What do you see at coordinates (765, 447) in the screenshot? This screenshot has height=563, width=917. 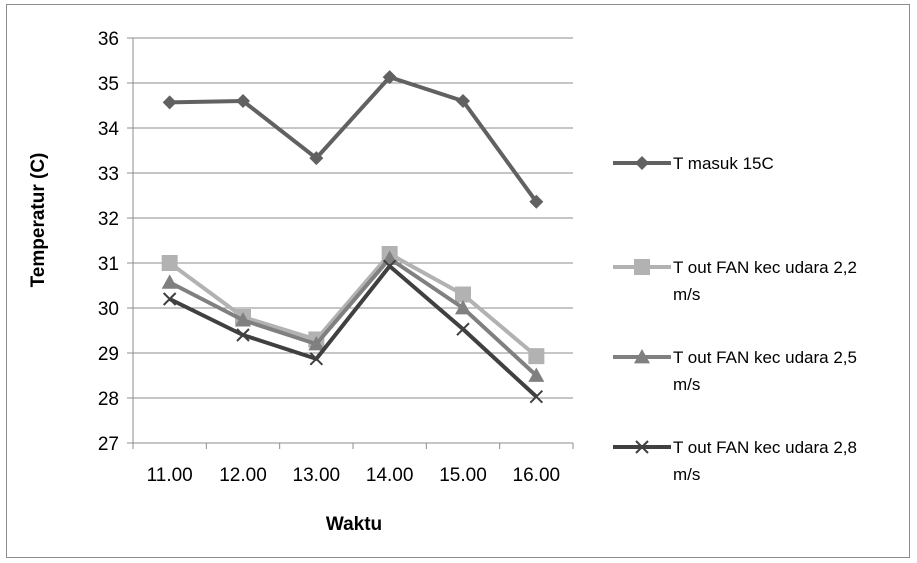 I see `legend-label-4-line-1: T out FAN kec udara 2,8` at bounding box center [765, 447].